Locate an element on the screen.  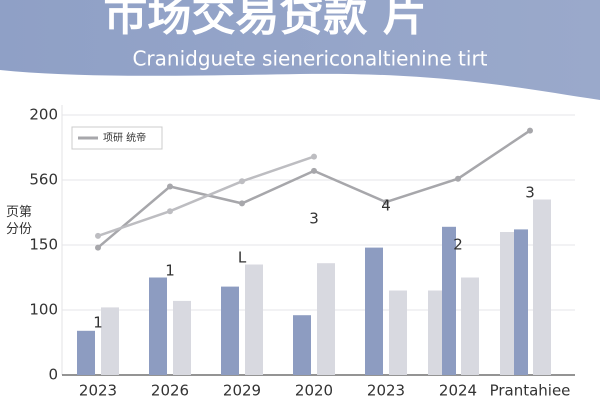
x-tick-label: 2024 is located at coordinates (458, 391).